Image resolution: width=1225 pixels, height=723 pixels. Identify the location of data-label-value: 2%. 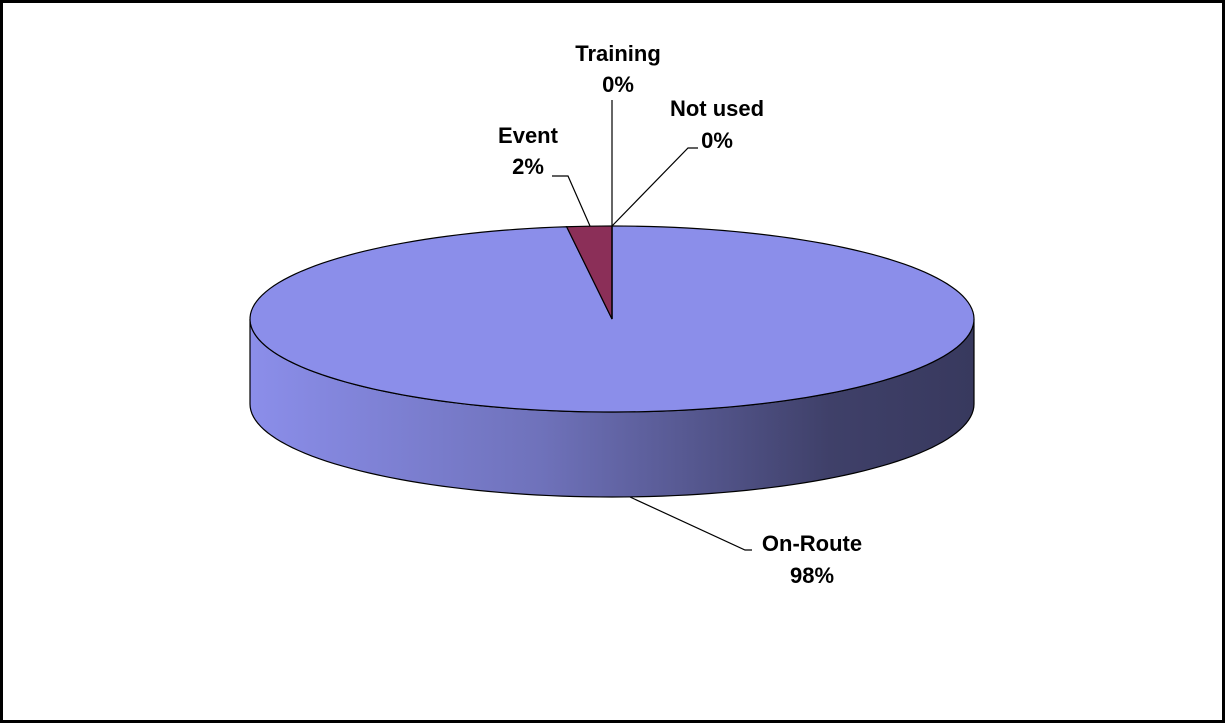
(528, 166).